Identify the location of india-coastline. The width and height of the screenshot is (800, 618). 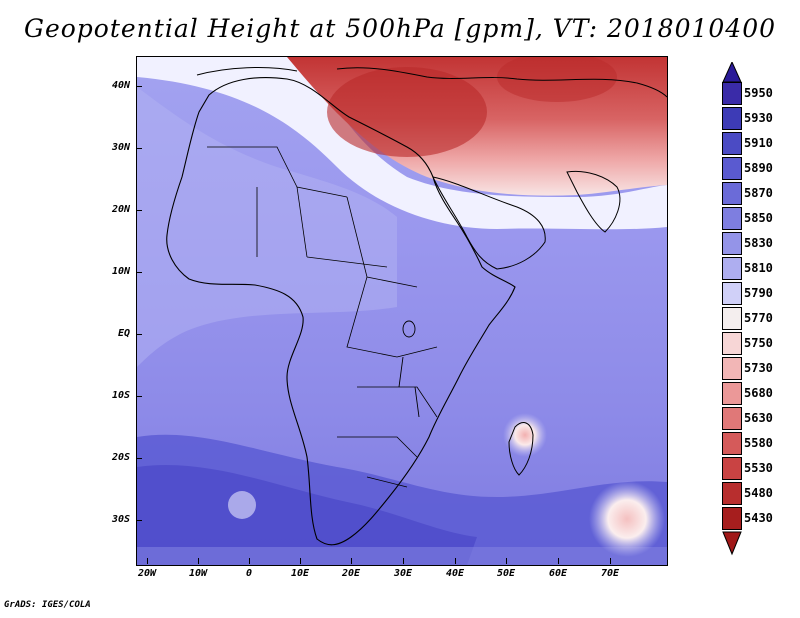
(593, 201).